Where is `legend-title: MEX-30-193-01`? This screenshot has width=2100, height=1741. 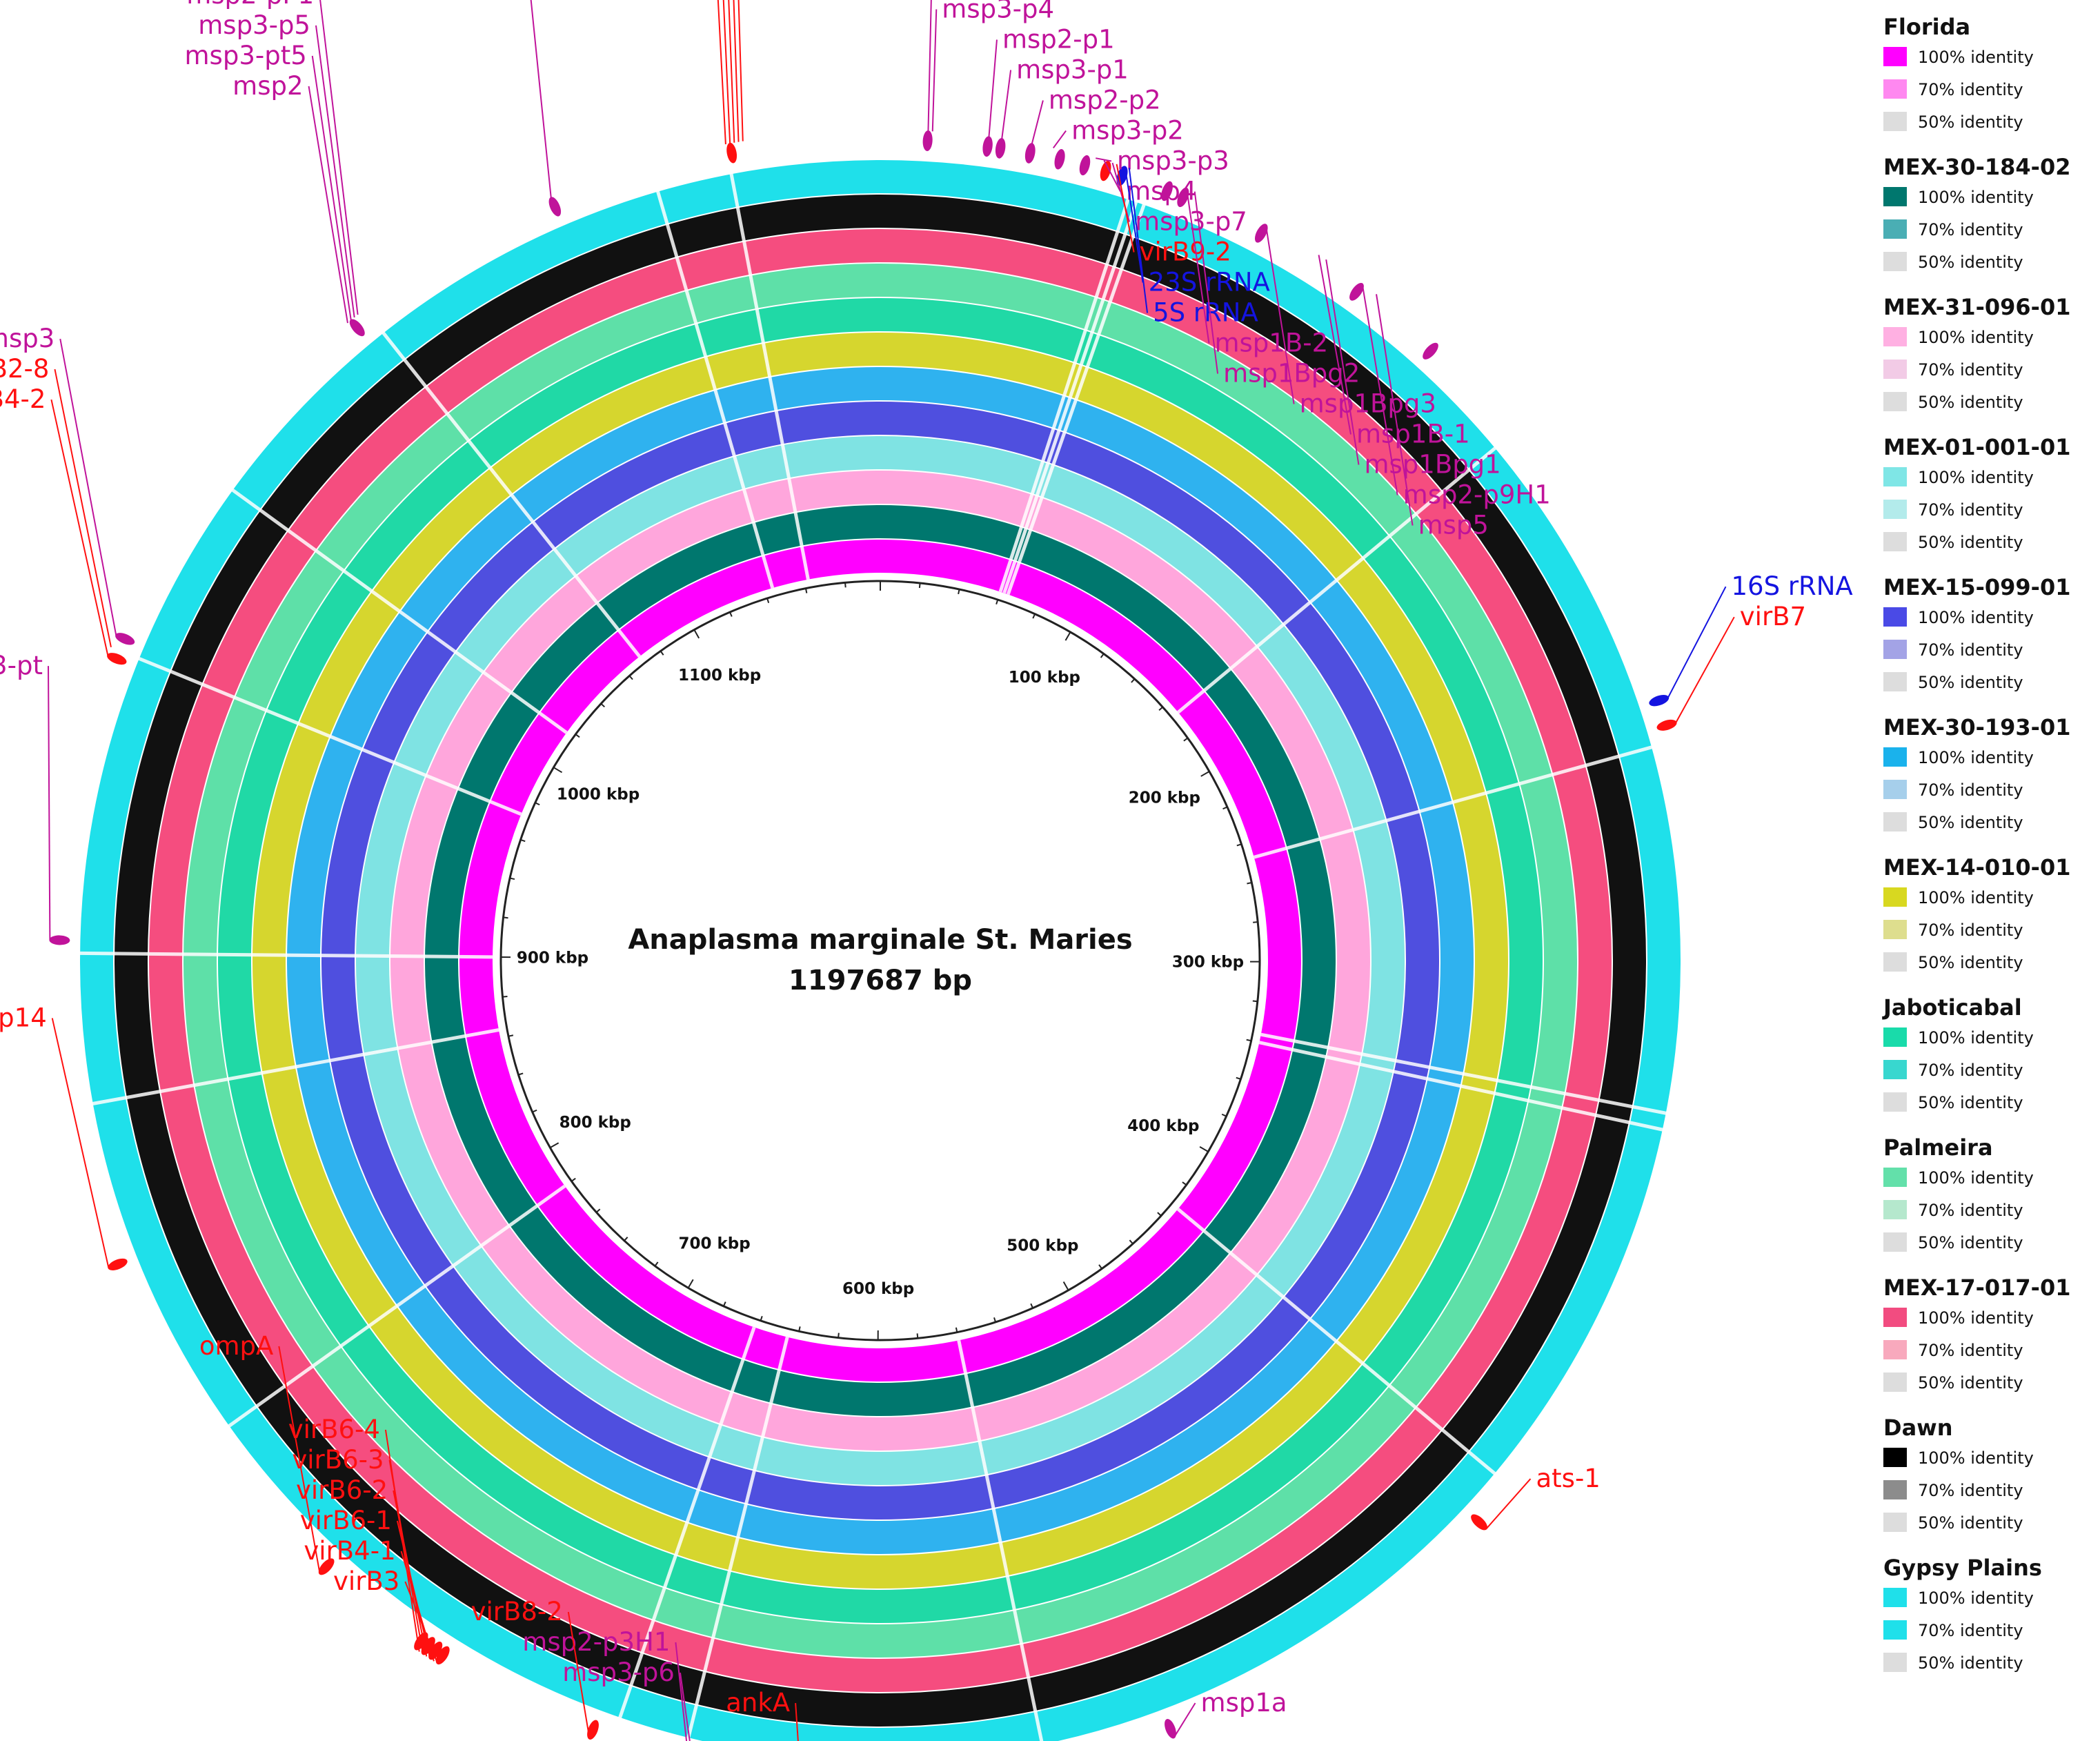 legend-title: MEX-30-193-01 is located at coordinates (1976, 727).